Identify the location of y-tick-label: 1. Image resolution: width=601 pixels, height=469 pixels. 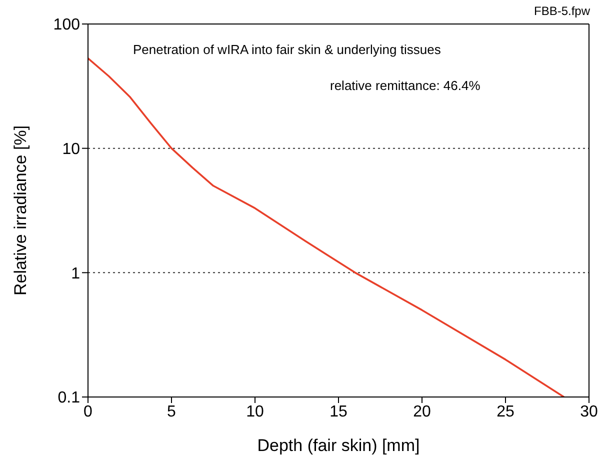
(75, 273).